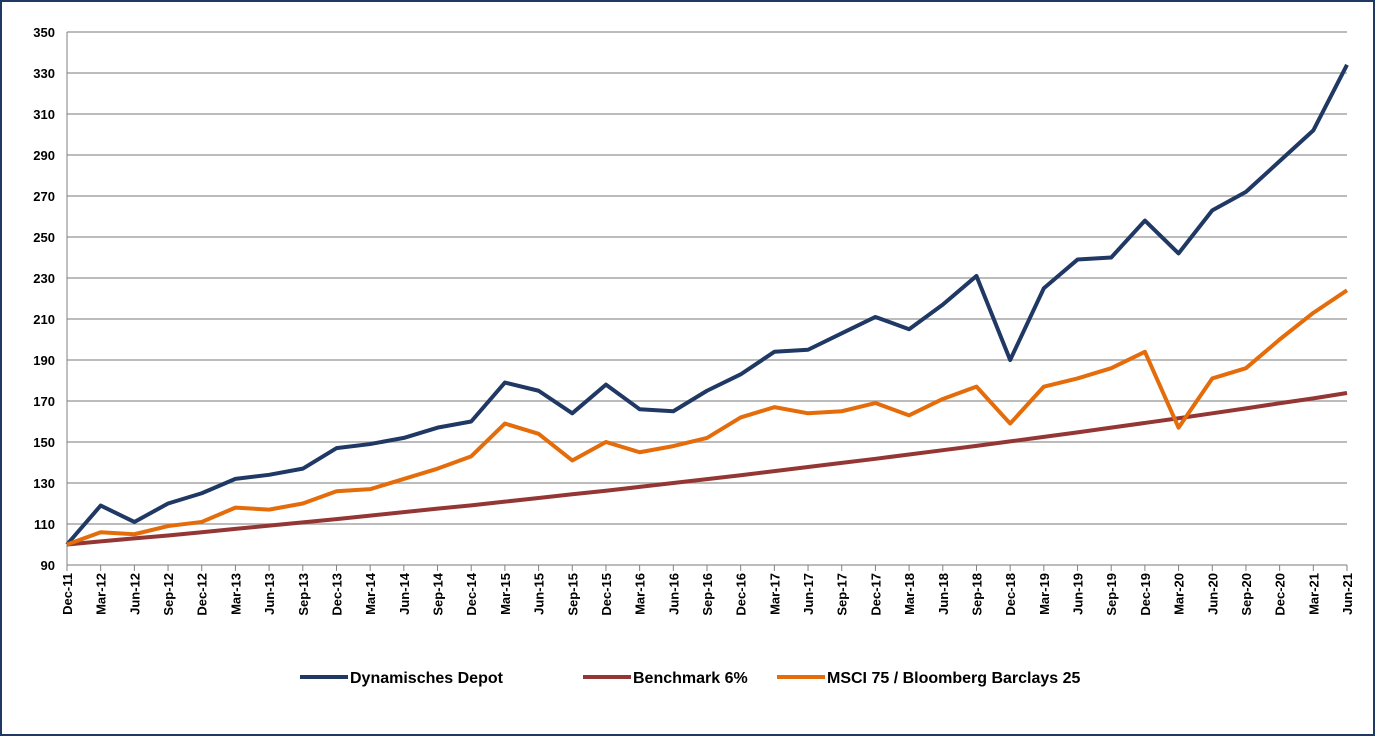 Image resolution: width=1375 pixels, height=736 pixels. Describe the element at coordinates (1078, 594) in the screenshot. I see `x-tick-label: Jun-19` at that location.